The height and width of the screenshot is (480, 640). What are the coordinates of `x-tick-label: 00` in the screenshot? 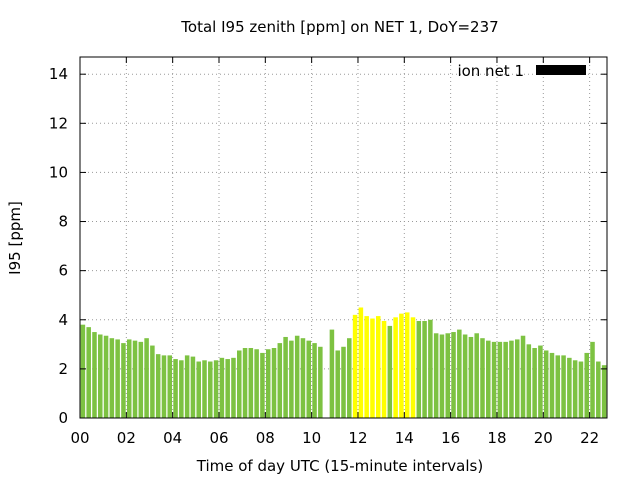 It's located at (79, 438).